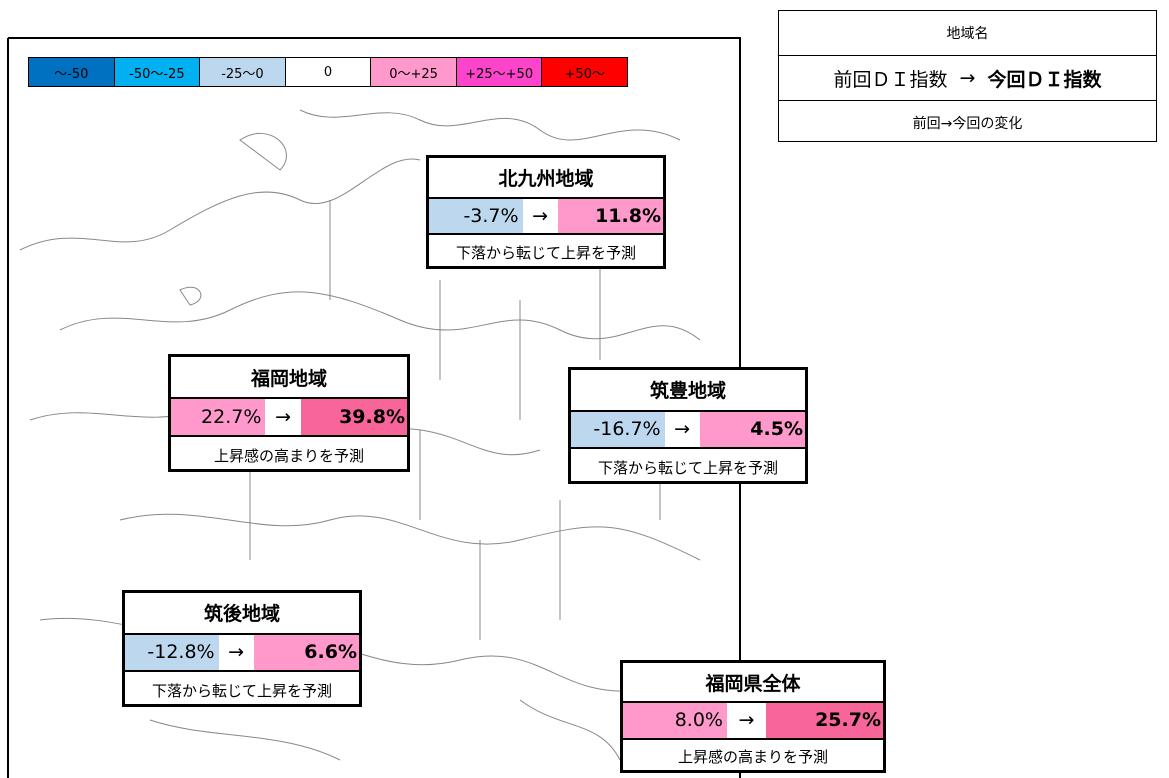 The width and height of the screenshot is (1169, 778). I want to click on region-name: 筑後地域, so click(242, 614).